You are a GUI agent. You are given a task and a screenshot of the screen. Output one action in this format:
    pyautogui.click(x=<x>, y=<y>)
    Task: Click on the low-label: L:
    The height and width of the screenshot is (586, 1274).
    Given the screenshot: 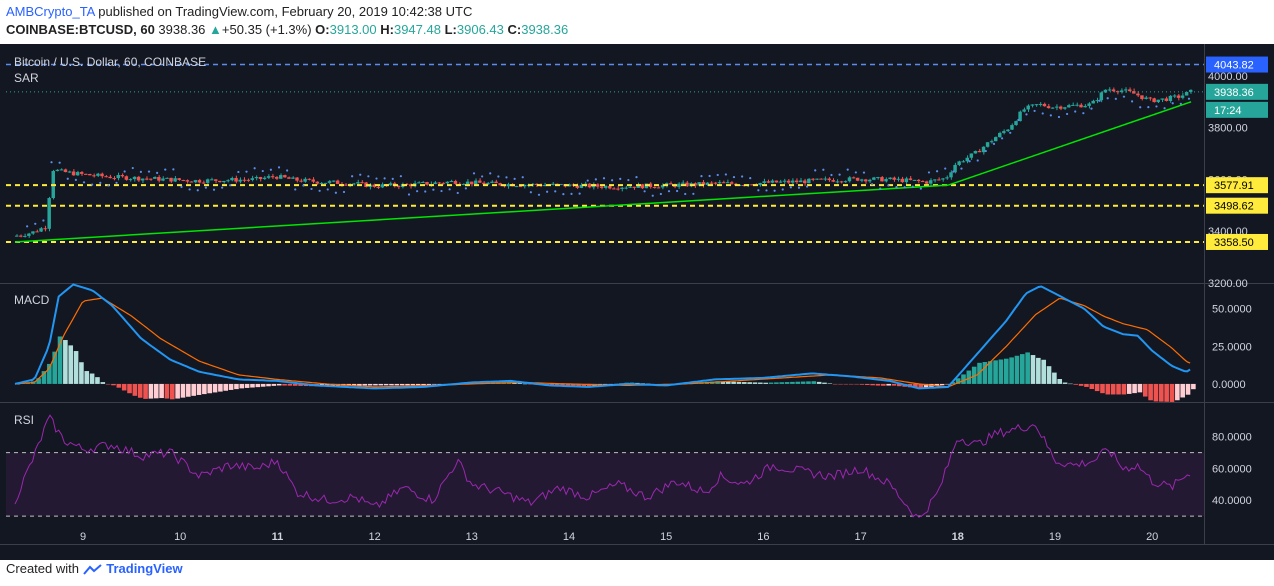 What is the action you would take?
    pyautogui.click(x=450, y=29)
    